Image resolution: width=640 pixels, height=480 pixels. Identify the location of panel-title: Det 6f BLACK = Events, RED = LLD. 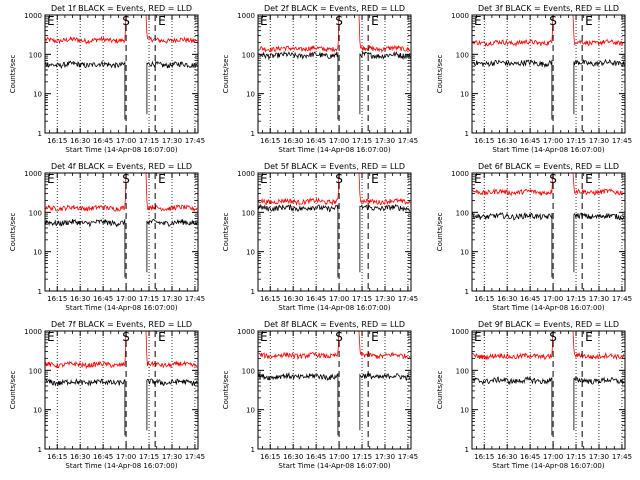
(548, 166).